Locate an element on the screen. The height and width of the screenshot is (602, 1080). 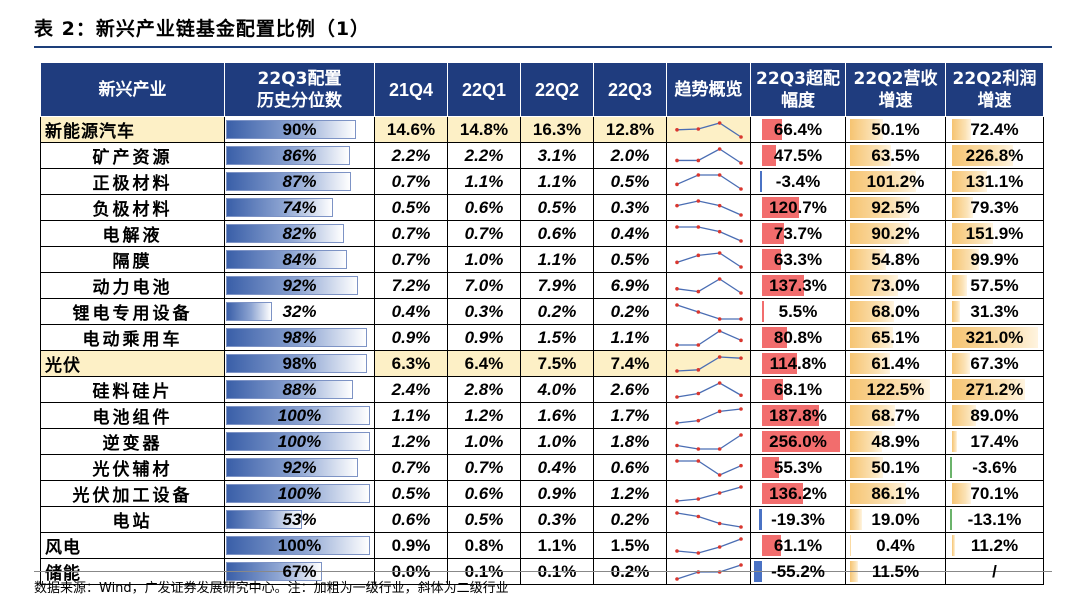
percentile-cell: 98% is located at coordinates (299, 337).